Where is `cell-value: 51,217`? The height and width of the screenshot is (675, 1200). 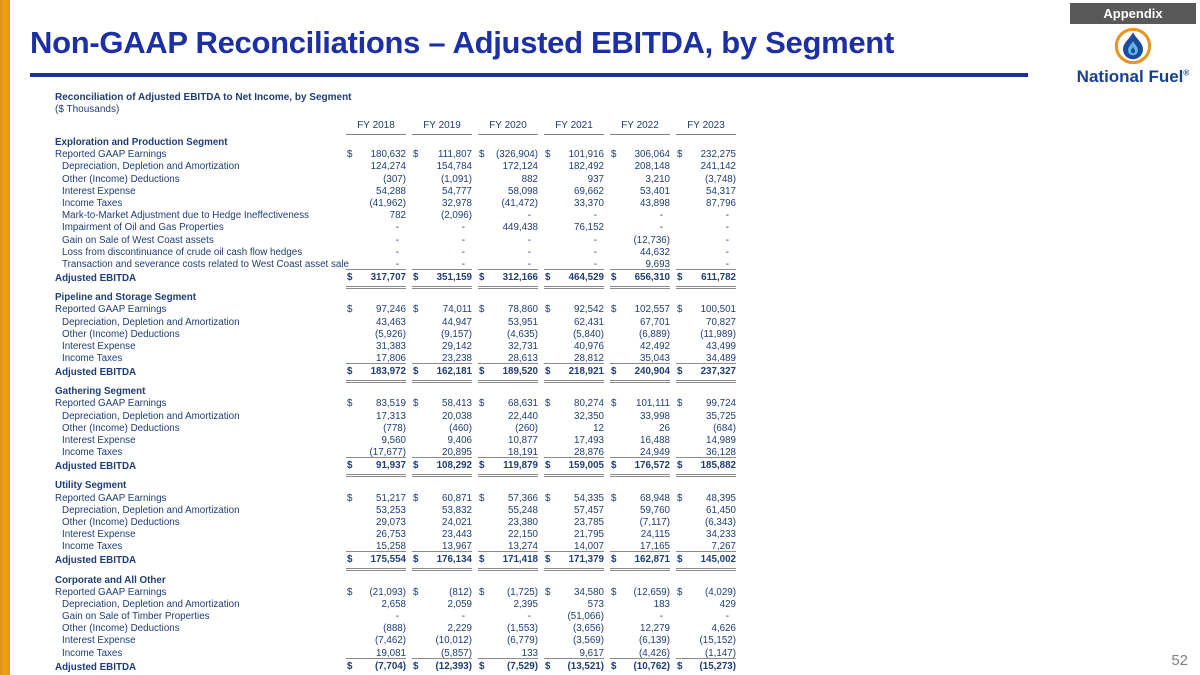
cell-value: 51,217 is located at coordinates (391, 498).